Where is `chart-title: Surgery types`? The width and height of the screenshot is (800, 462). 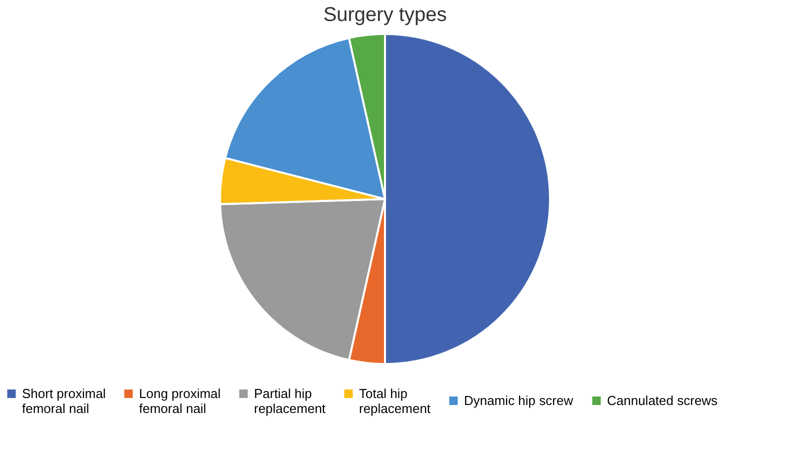 chart-title: Surgery types is located at coordinates (385, 15).